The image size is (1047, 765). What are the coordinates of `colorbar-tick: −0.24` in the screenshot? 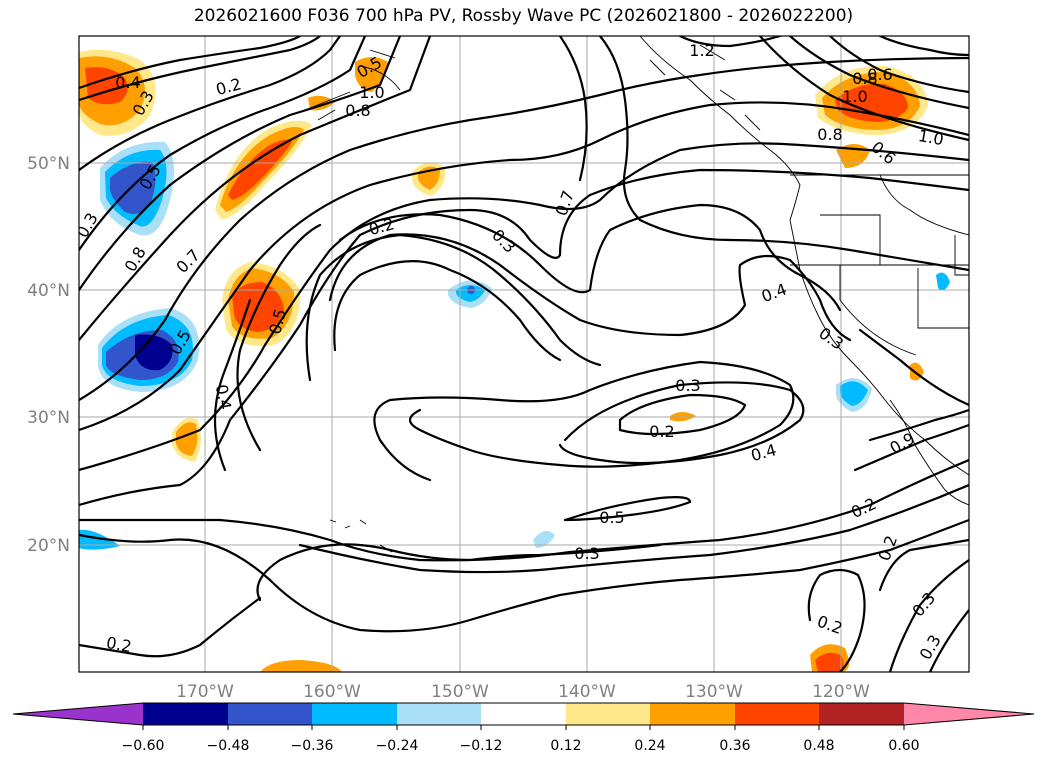 It's located at (397, 746).